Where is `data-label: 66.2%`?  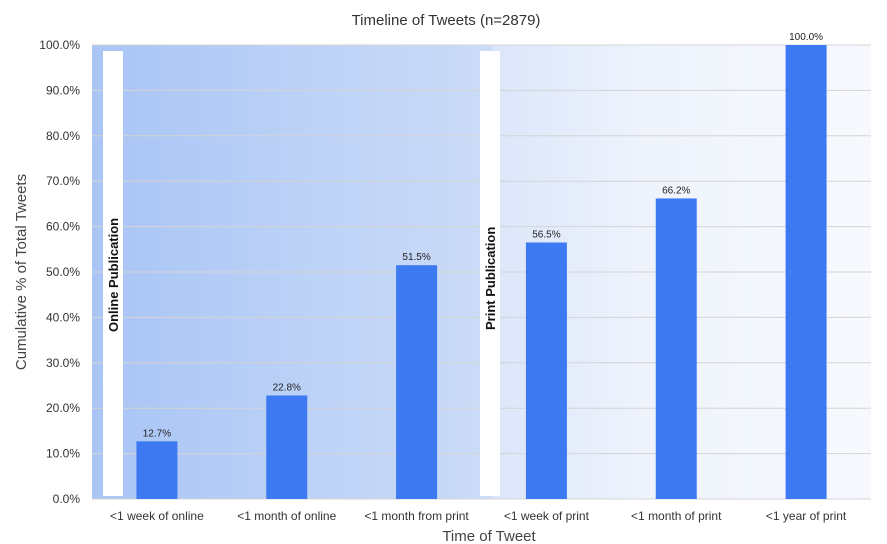 data-label: 66.2% is located at coordinates (676, 190).